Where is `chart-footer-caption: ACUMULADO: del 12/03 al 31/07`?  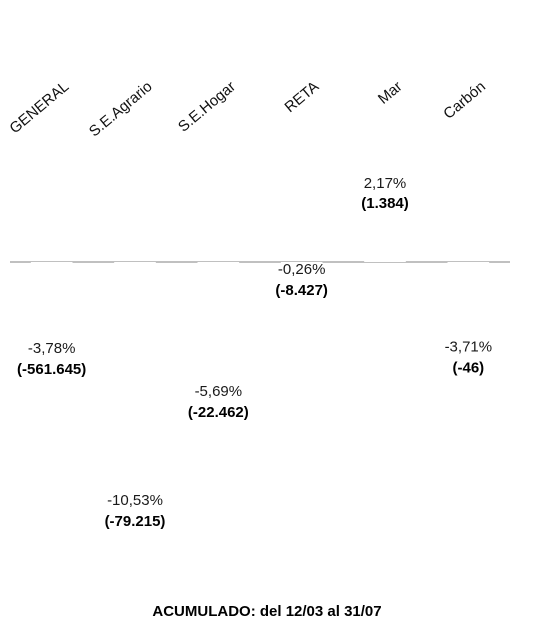
chart-footer-caption: ACUMULADO: del 12/03 al 31/07 is located at coordinates (267, 611).